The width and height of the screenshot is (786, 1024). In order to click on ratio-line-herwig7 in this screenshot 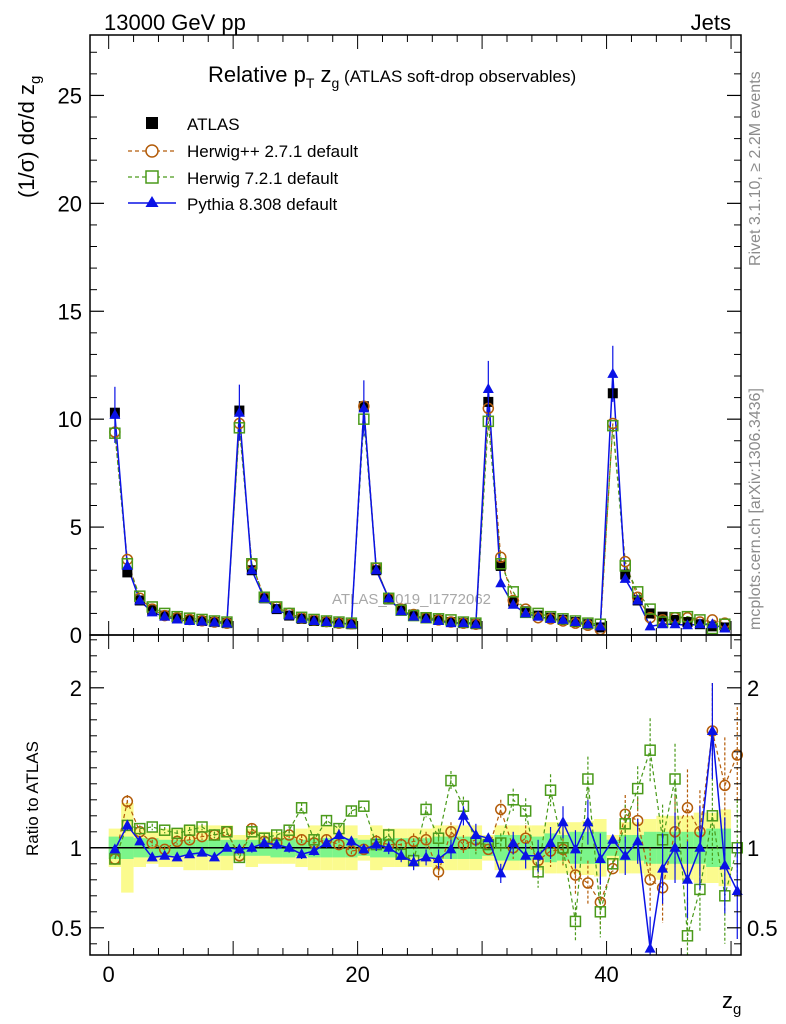, I will do `click(426, 843)`.